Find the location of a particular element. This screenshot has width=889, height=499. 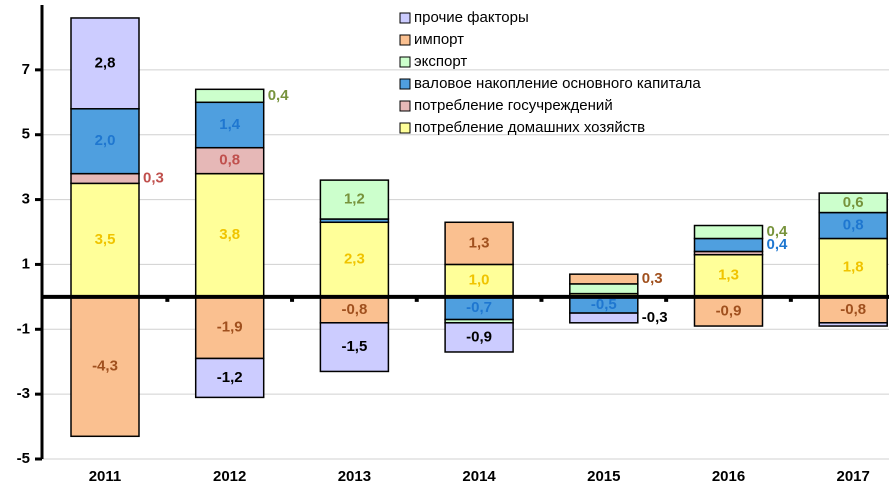

y-tick-label: -1 is located at coordinates (23, 328).